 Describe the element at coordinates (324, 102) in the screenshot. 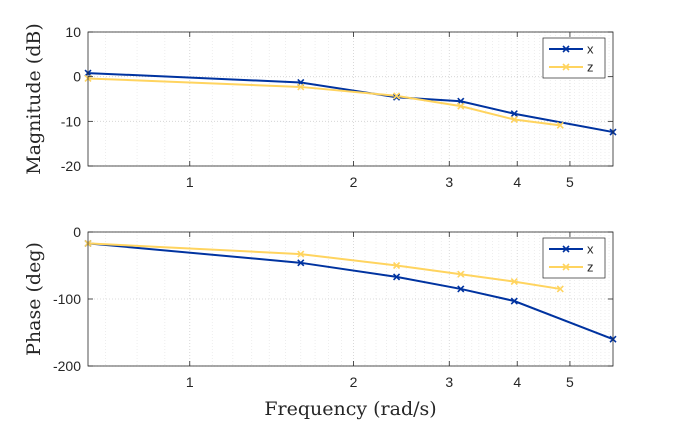

I see `magnitude-series-z-line` at that location.